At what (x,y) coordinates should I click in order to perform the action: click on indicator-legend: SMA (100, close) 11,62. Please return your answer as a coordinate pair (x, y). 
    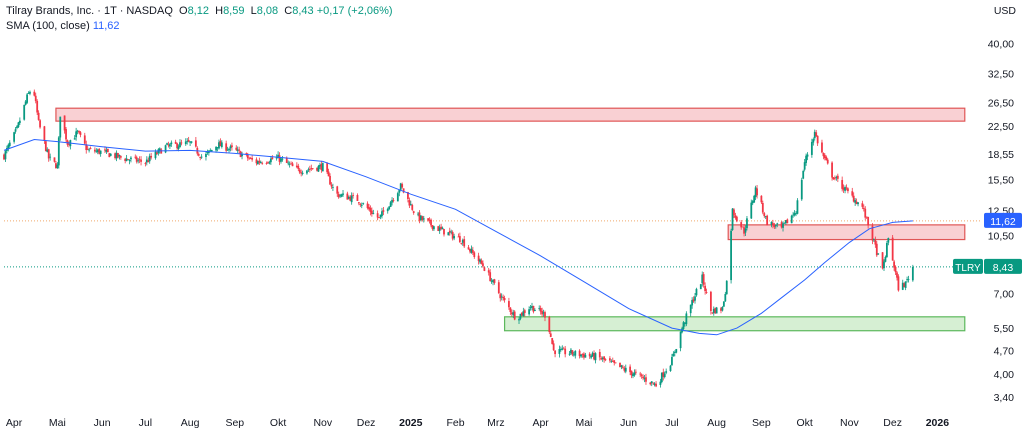
    Looking at the image, I should click on (63, 26).